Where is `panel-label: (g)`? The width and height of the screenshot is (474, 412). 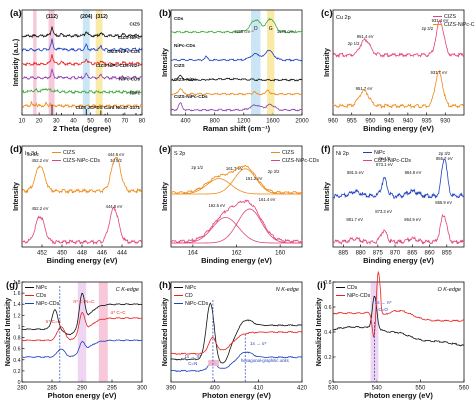
panel-label: (g) is located at coordinates (12, 285).